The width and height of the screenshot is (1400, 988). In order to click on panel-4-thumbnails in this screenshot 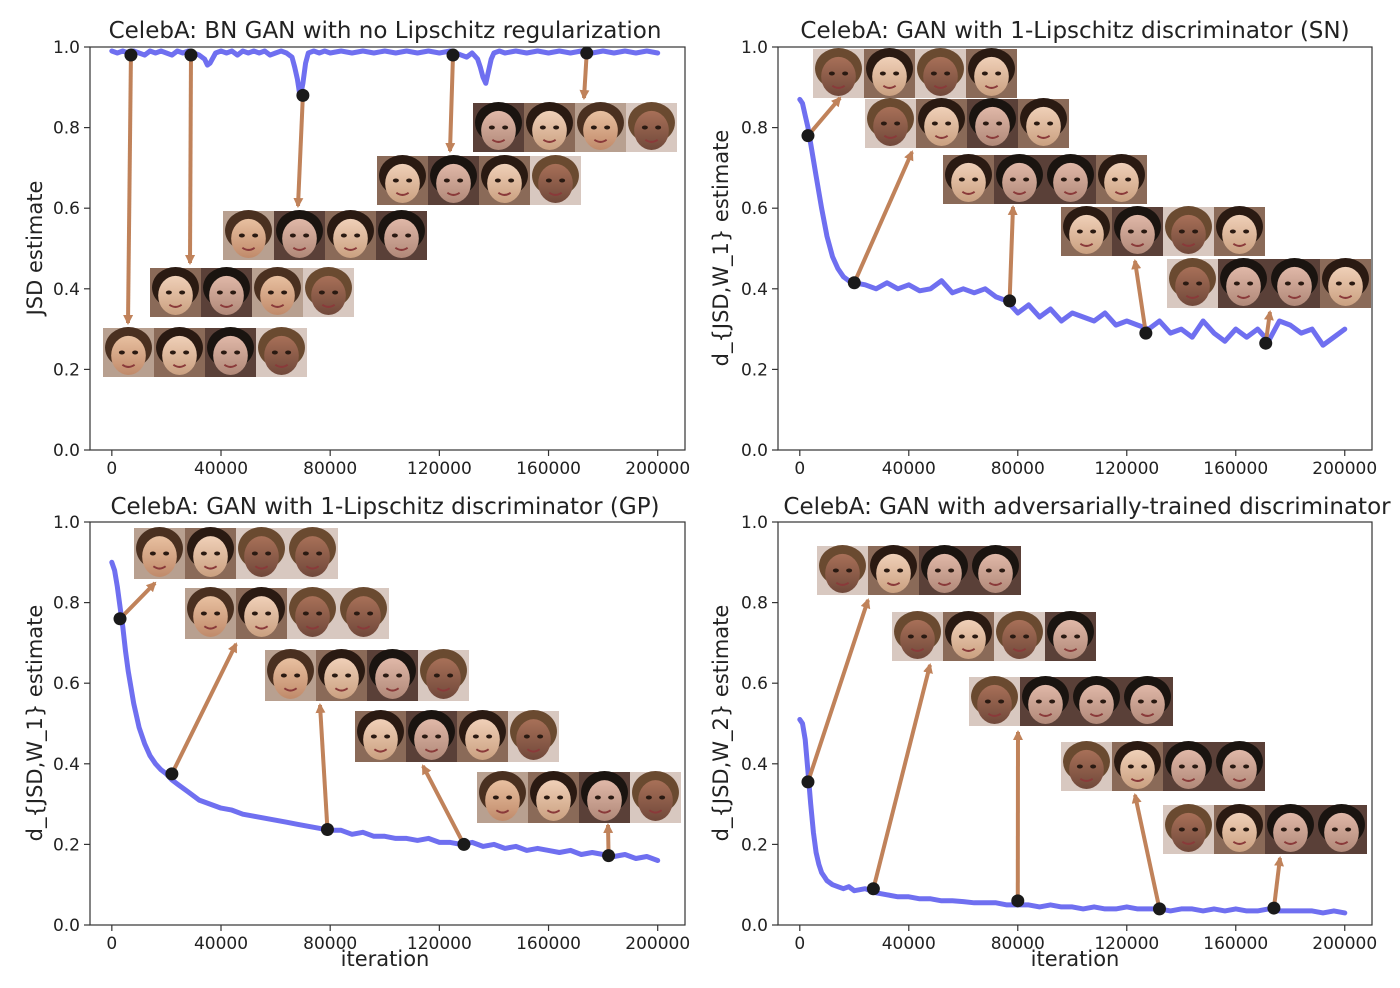, I will do `click(1092, 699)`.